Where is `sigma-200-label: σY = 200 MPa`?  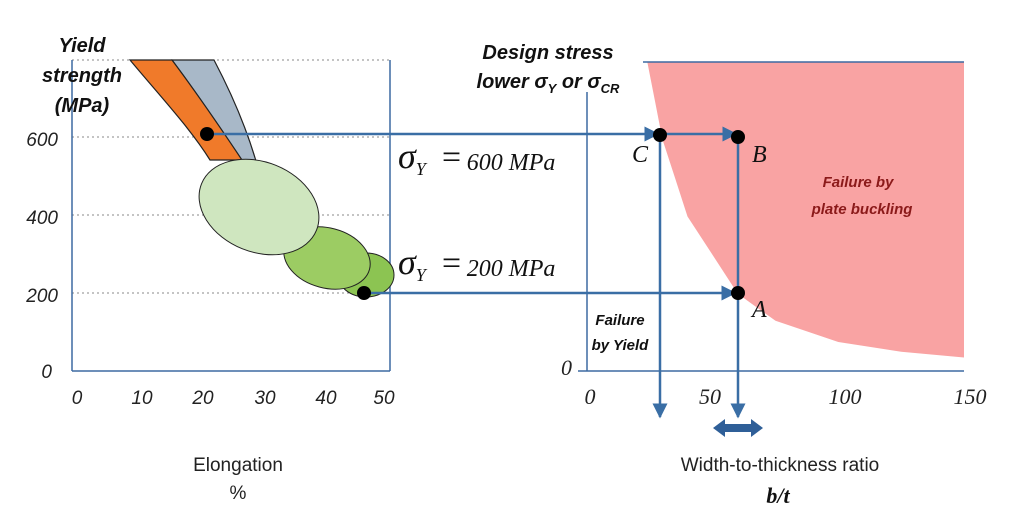
sigma-200-label: σY = 200 MPa is located at coordinates (476, 263).